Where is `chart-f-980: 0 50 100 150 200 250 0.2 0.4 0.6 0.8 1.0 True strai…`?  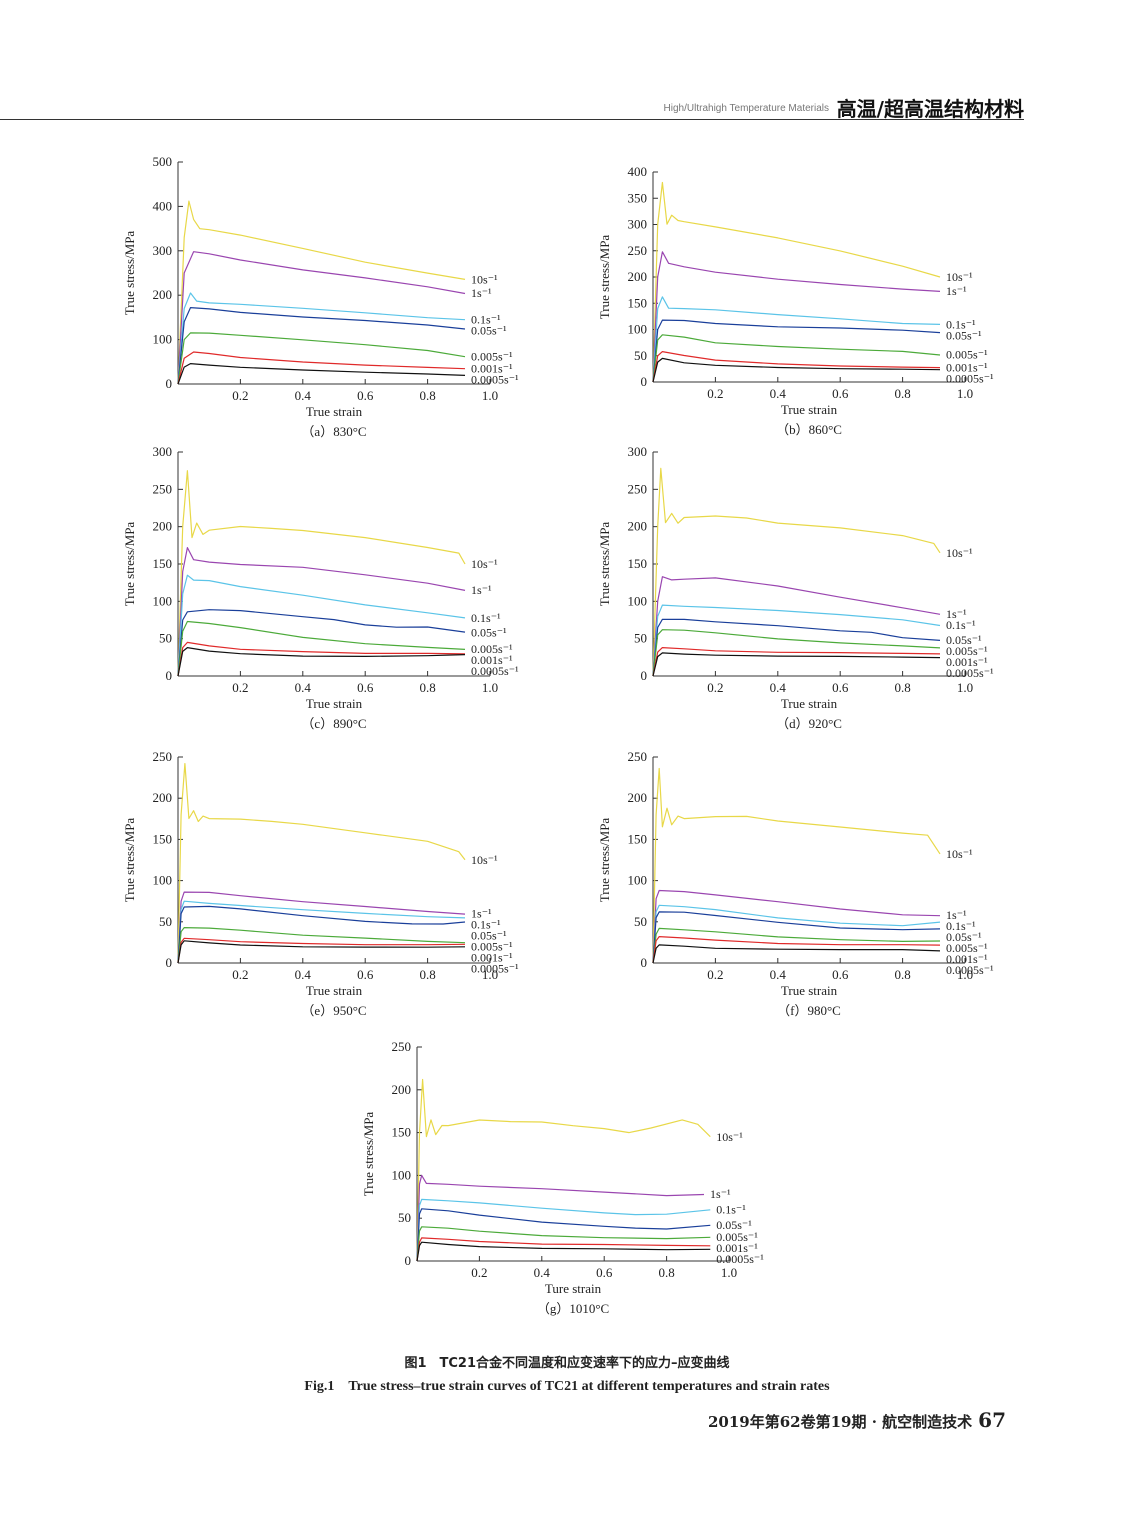
chart-f-980: 0 50 100 150 200 250 0.2 0.4 0.6 0.8 1.0 True strai… is located at coordinates (795, 883).